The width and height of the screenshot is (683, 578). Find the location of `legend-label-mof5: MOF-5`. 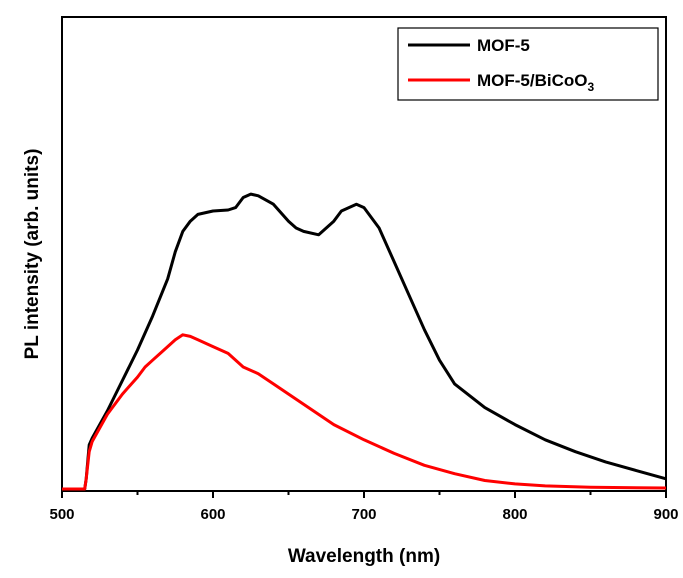

legend-label-mof5: MOF-5 is located at coordinates (503, 45).